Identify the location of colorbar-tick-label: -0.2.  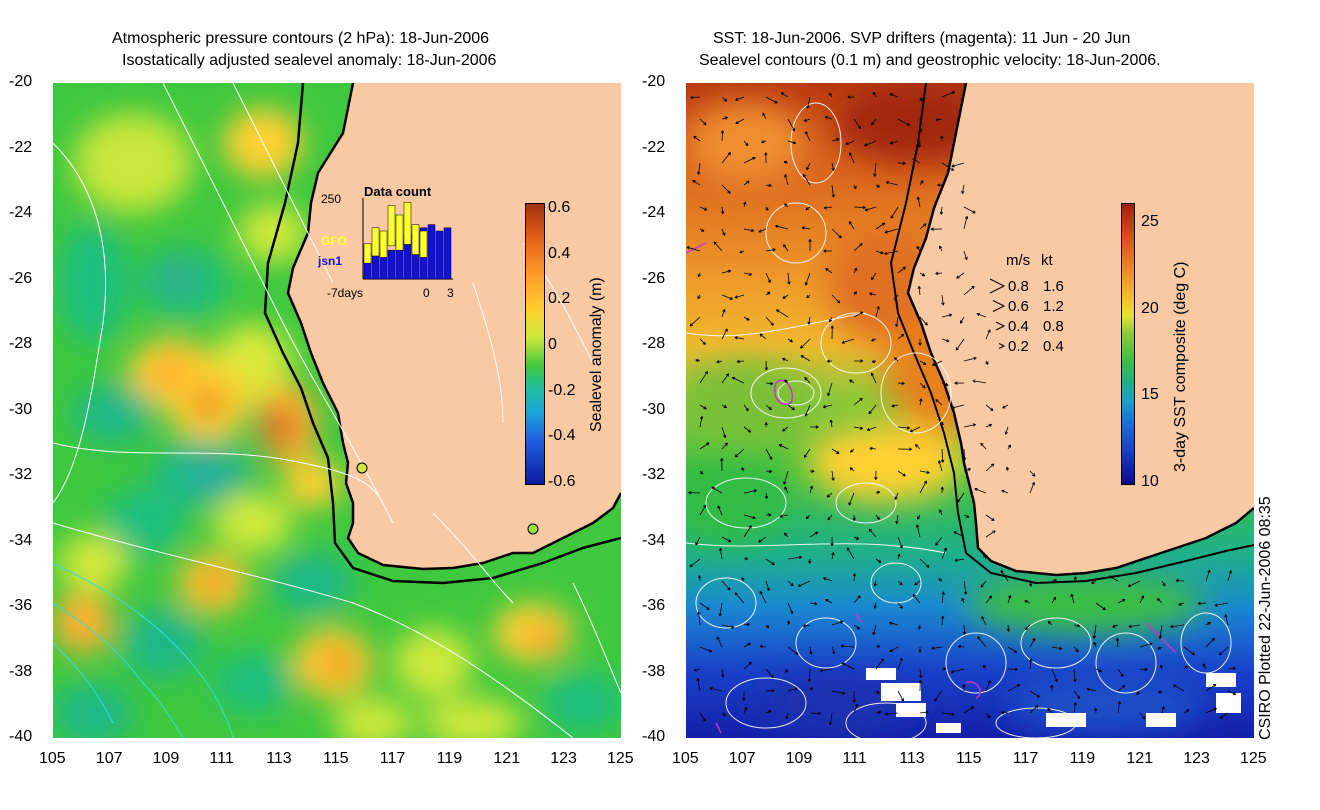
(562, 390).